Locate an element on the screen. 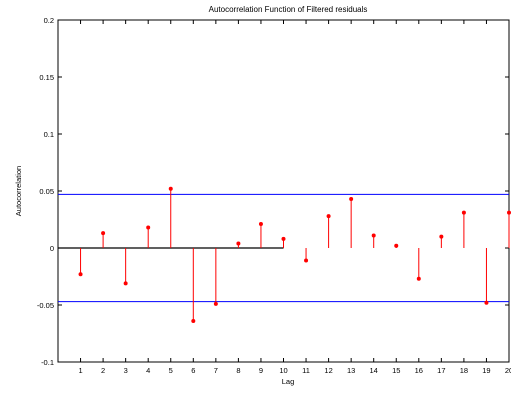 The height and width of the screenshot is (420, 511). x-tick-label: 3 is located at coordinates (126, 370).